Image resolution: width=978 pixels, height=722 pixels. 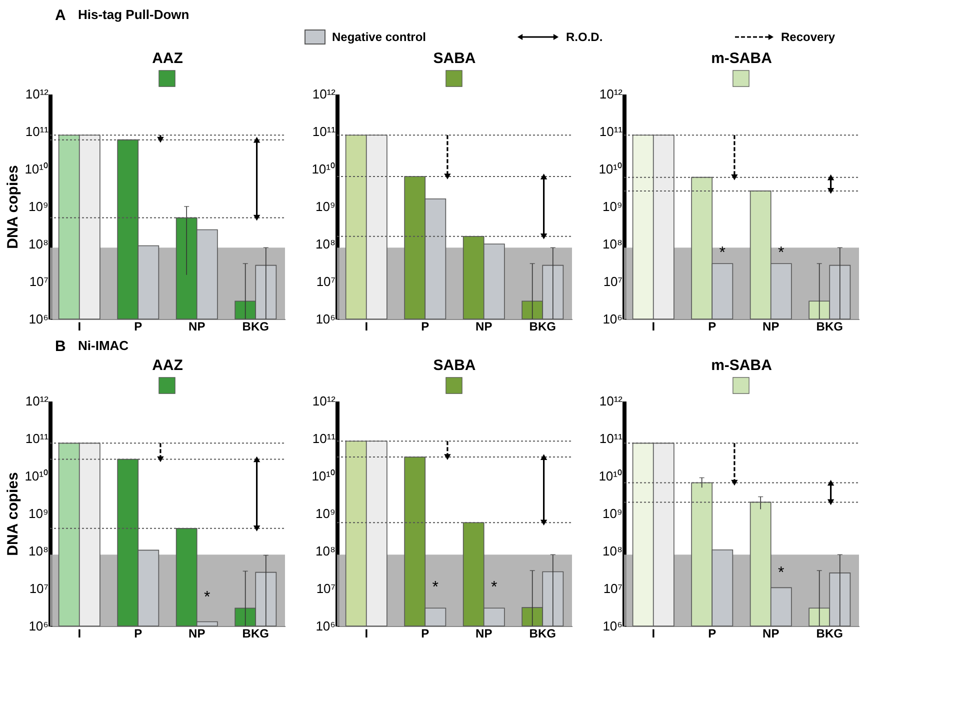 What do you see at coordinates (379, 37) in the screenshot?
I see `legend-label: Negative control` at bounding box center [379, 37].